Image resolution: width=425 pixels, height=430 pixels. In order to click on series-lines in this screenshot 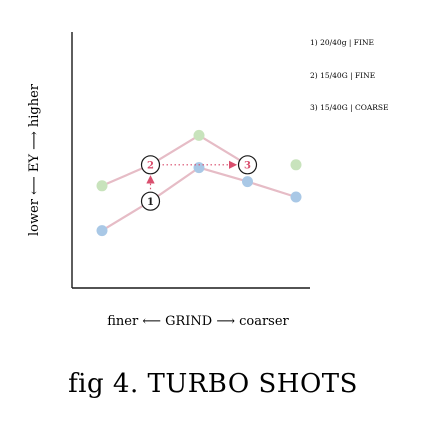, I will do `click(199, 183)`.